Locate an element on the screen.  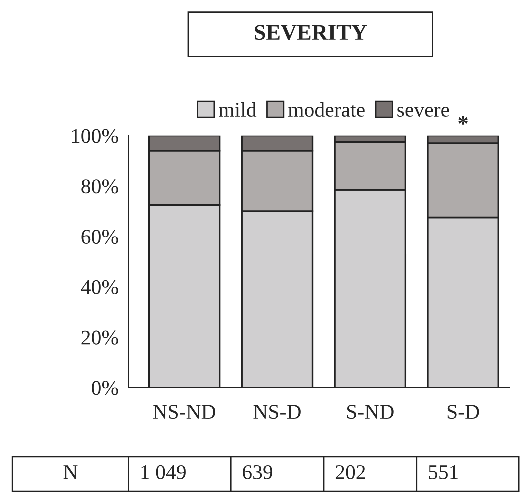
text: 551 is located at coordinates (443, 472).